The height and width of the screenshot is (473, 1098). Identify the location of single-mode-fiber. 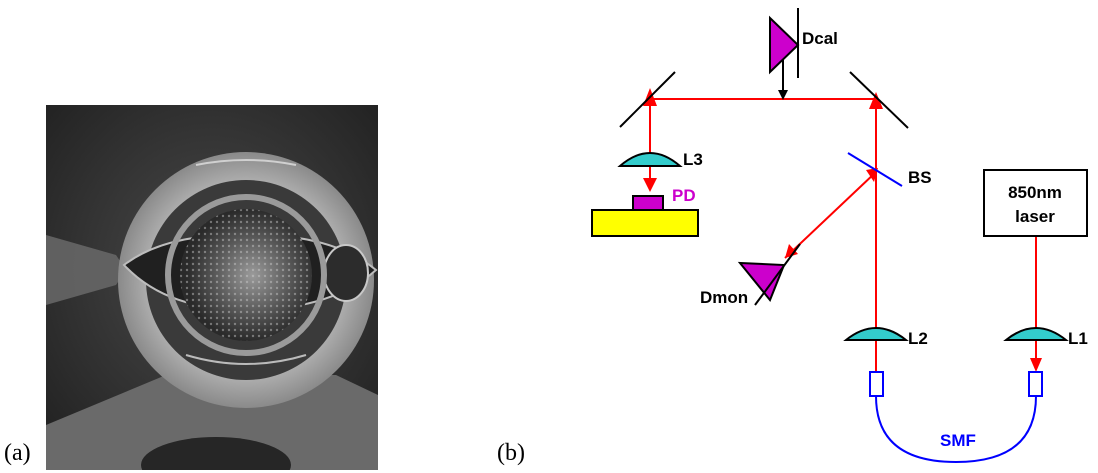
(956, 429).